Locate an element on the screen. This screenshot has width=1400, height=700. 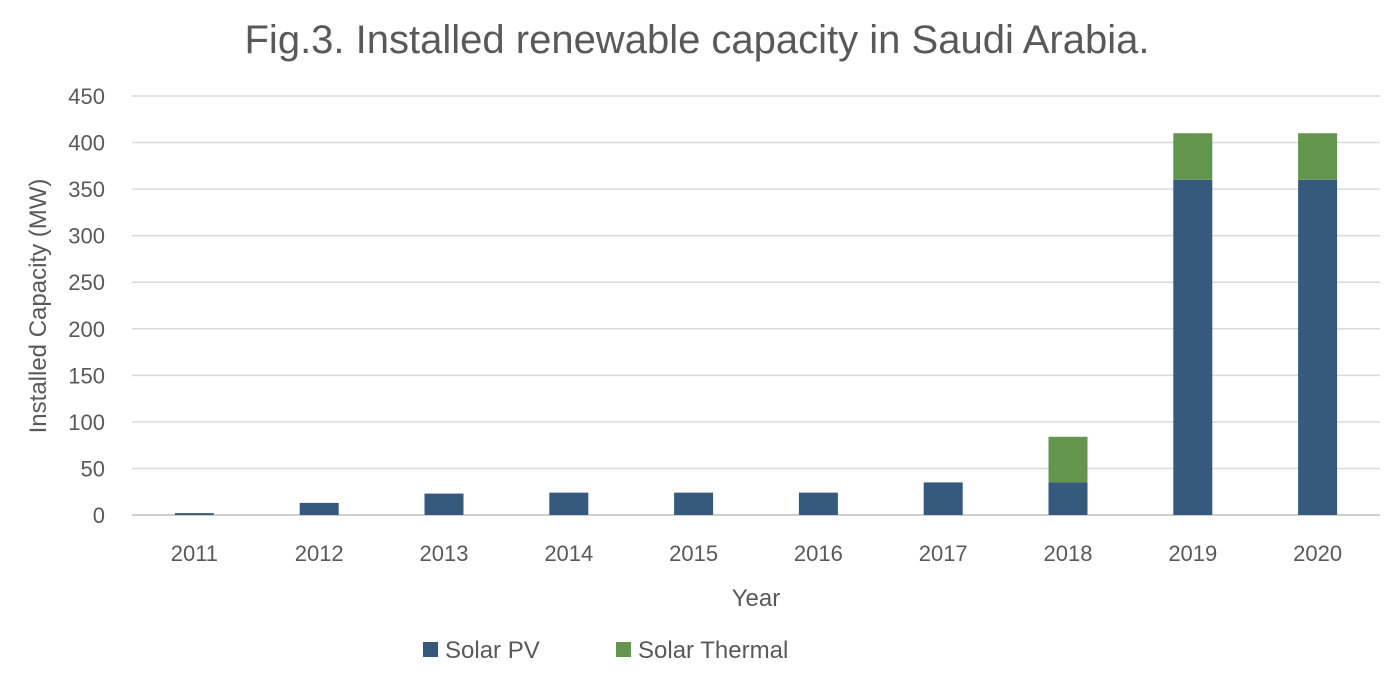
bar-solar-thermal-2020 is located at coordinates (1318, 156).